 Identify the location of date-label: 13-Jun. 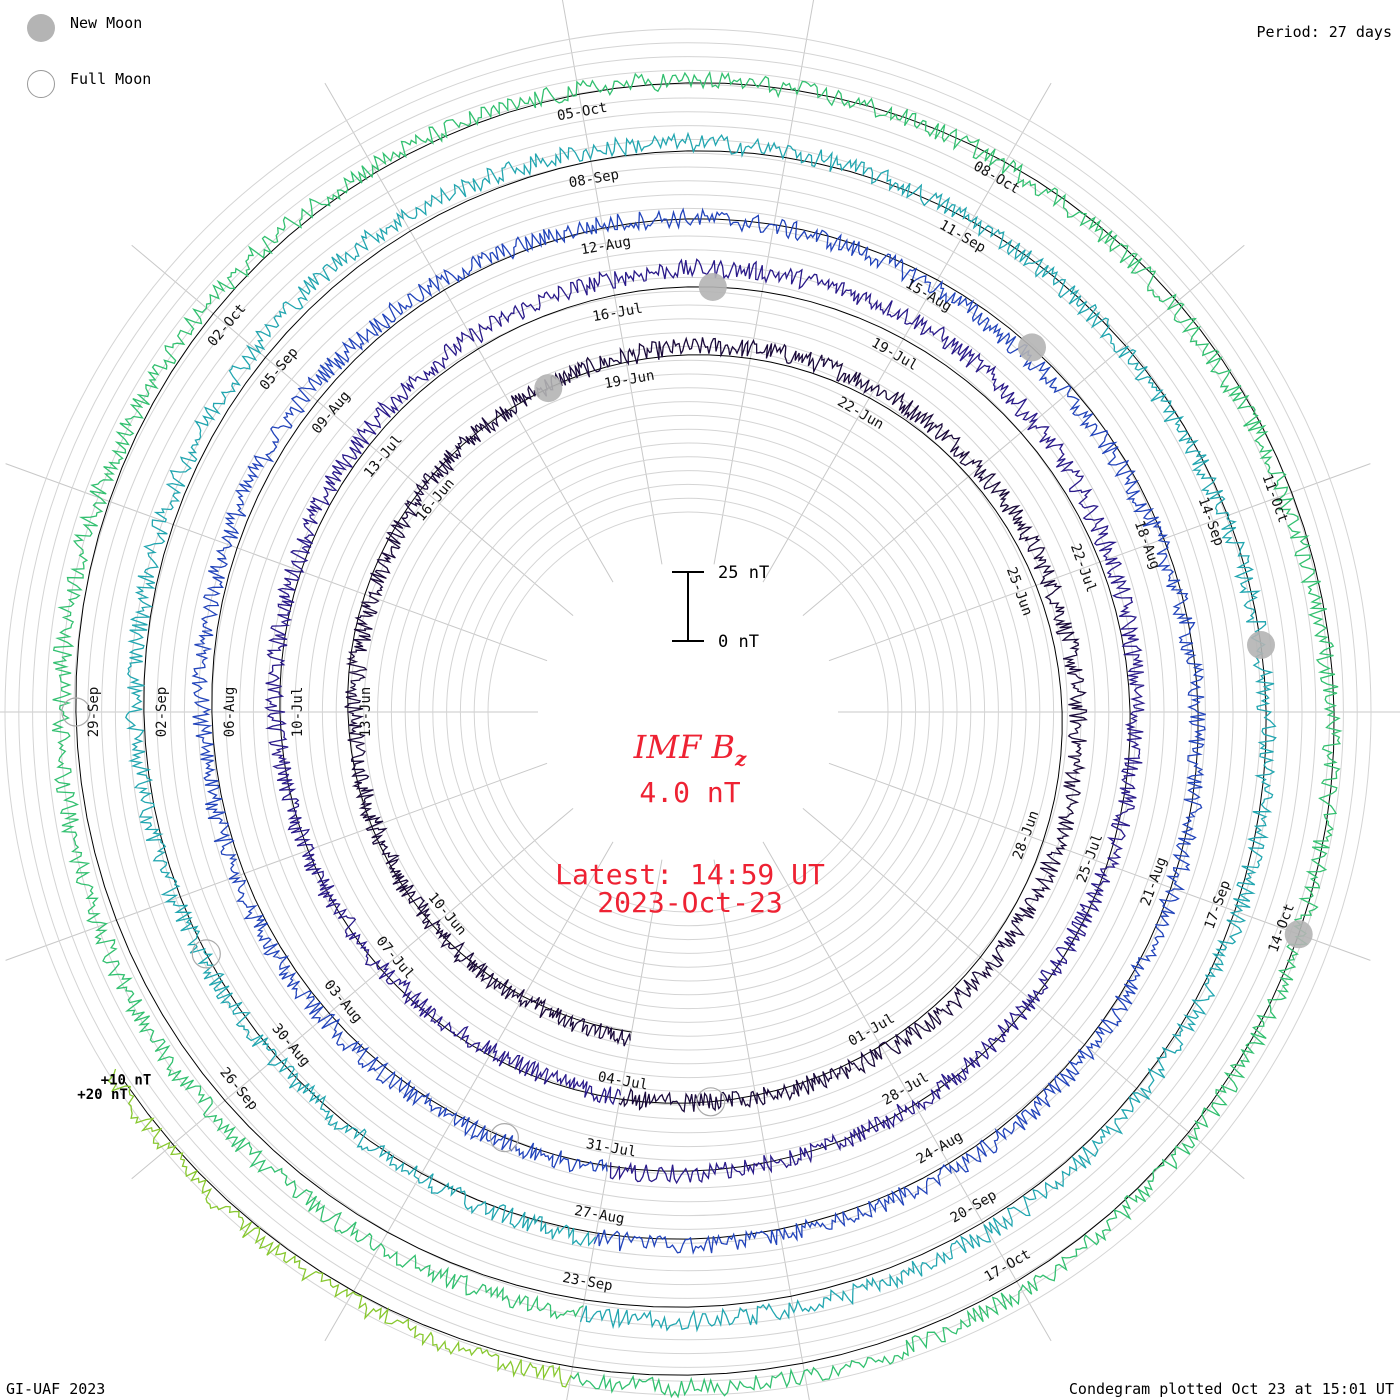
(366, 712).